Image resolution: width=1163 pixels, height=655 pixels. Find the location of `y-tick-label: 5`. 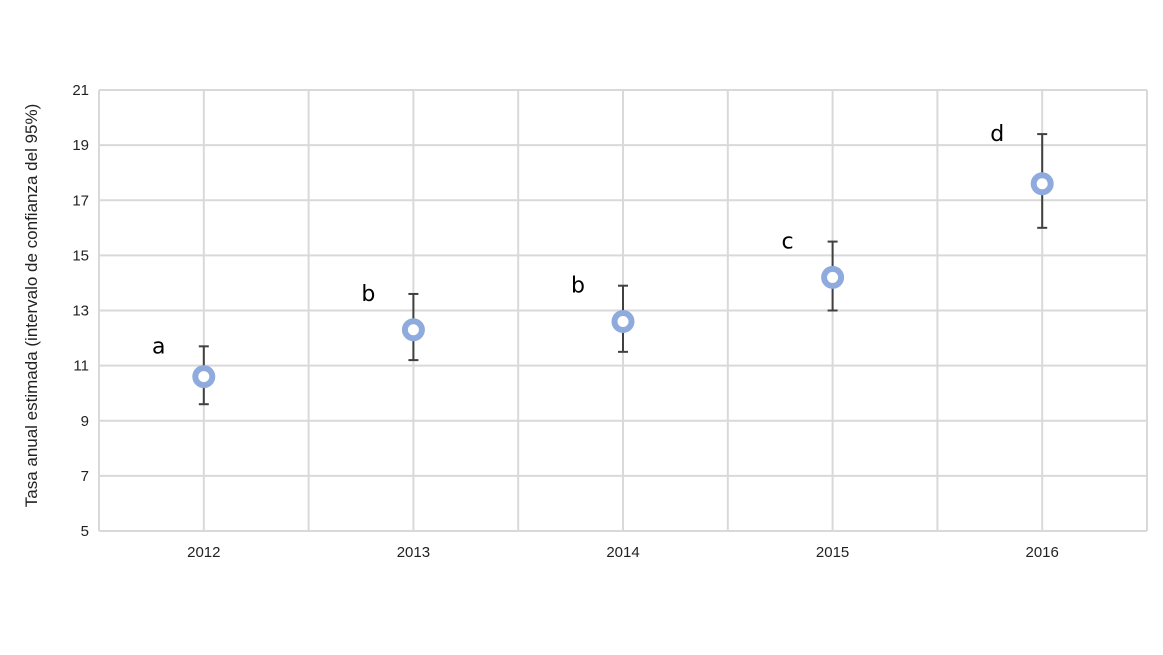

y-tick-label: 5 is located at coordinates (85, 531).